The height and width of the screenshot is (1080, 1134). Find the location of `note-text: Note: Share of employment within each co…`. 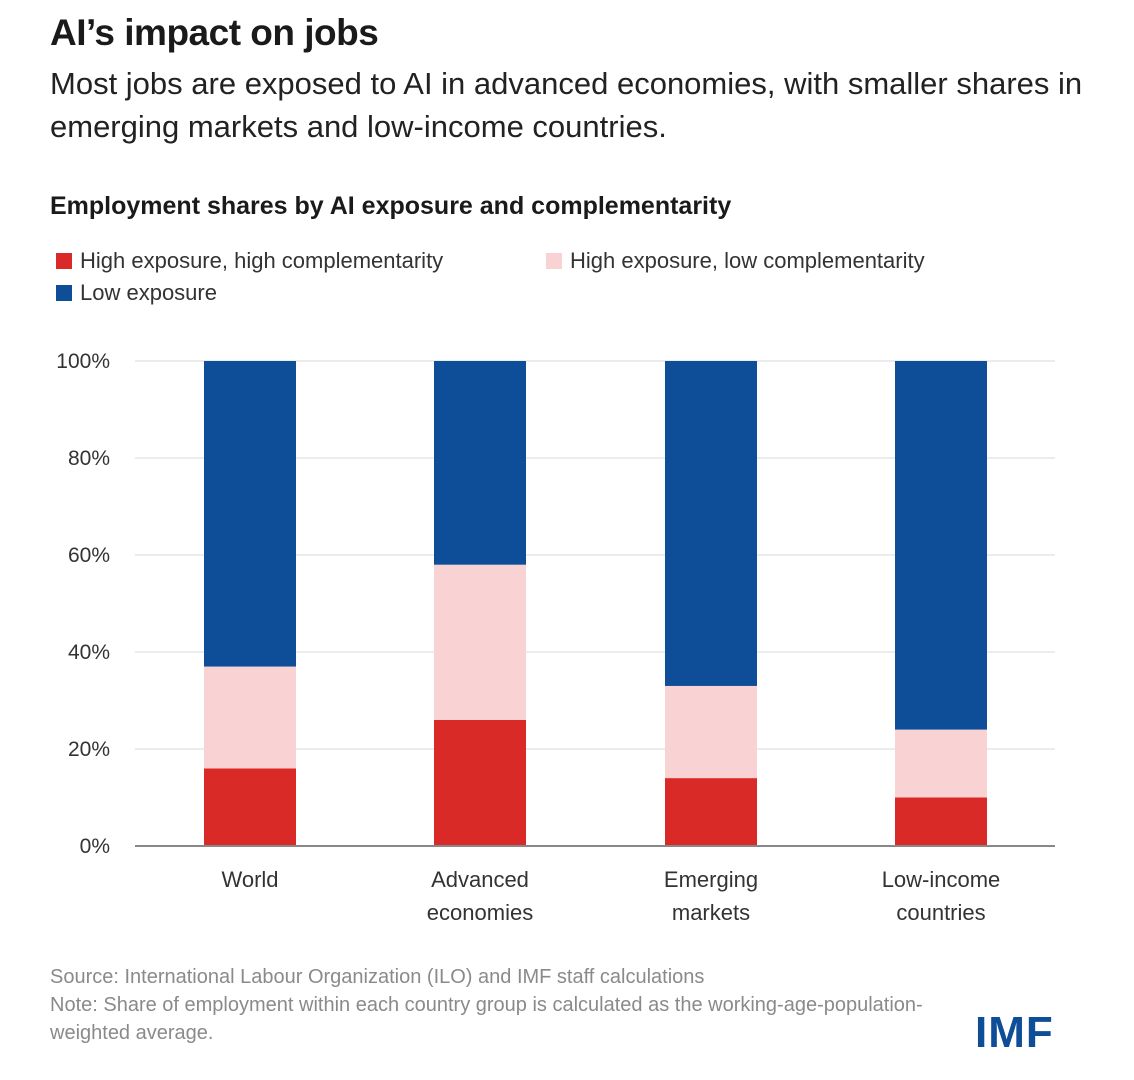

note-text: Note: Share of employment within each co… is located at coordinates (486, 1019).